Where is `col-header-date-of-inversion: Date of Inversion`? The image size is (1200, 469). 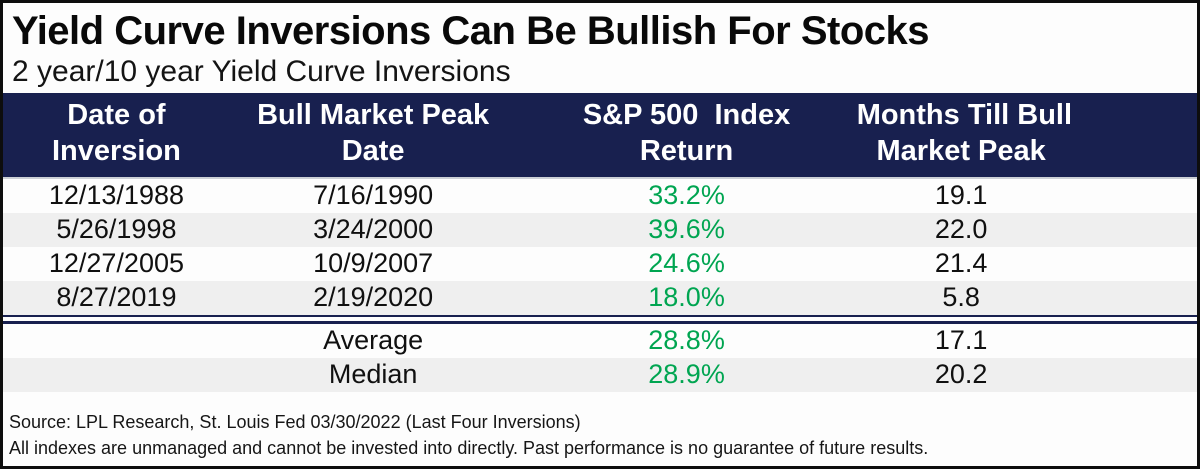 col-header-date-of-inversion: Date of Inversion is located at coordinates (116, 136).